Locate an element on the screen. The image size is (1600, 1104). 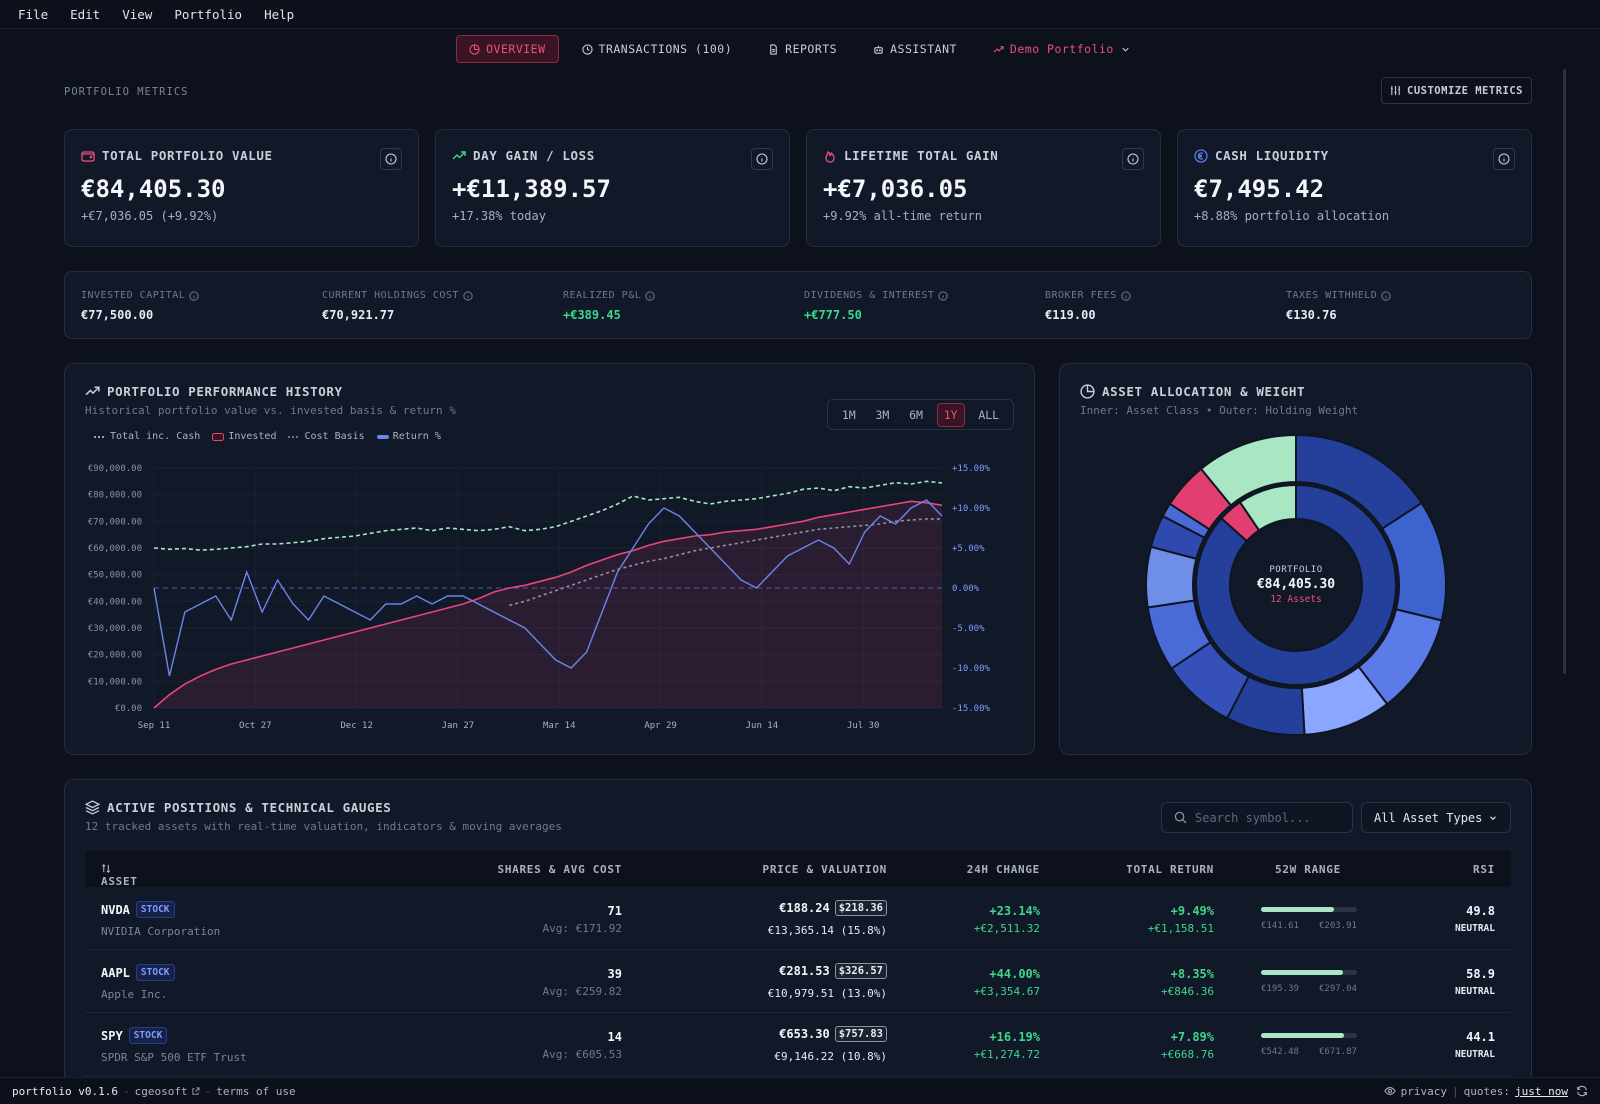
asset-type-filter: All Asset Types is located at coordinates (1436, 817).